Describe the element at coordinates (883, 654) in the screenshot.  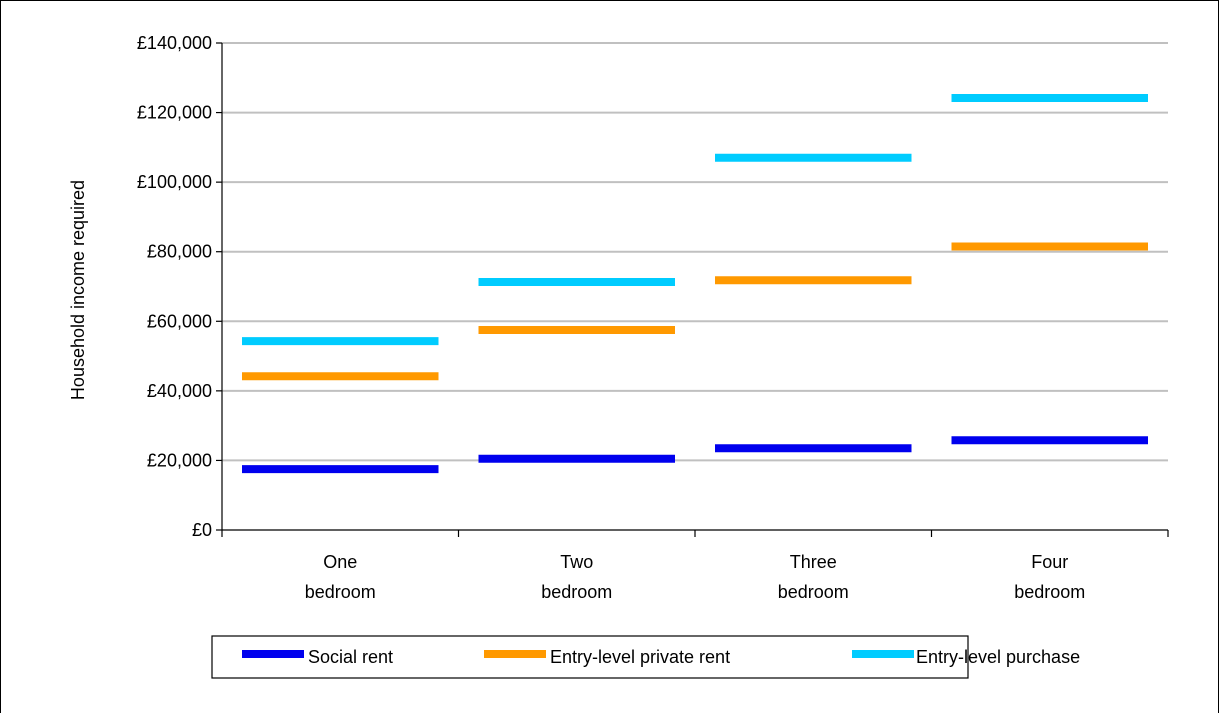
I see `legend-swatch-purchase` at that location.